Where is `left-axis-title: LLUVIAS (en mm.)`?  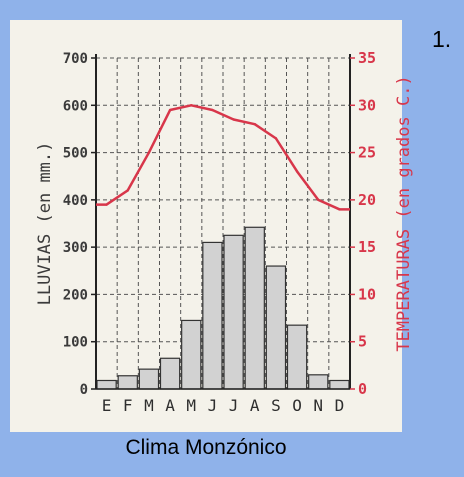
left-axis-title: LLUVIAS (en mm.) is located at coordinates (45, 224).